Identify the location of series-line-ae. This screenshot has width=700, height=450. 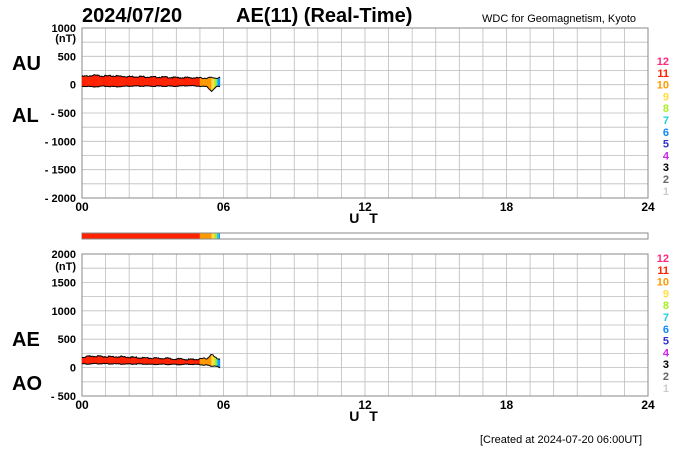
(151, 357).